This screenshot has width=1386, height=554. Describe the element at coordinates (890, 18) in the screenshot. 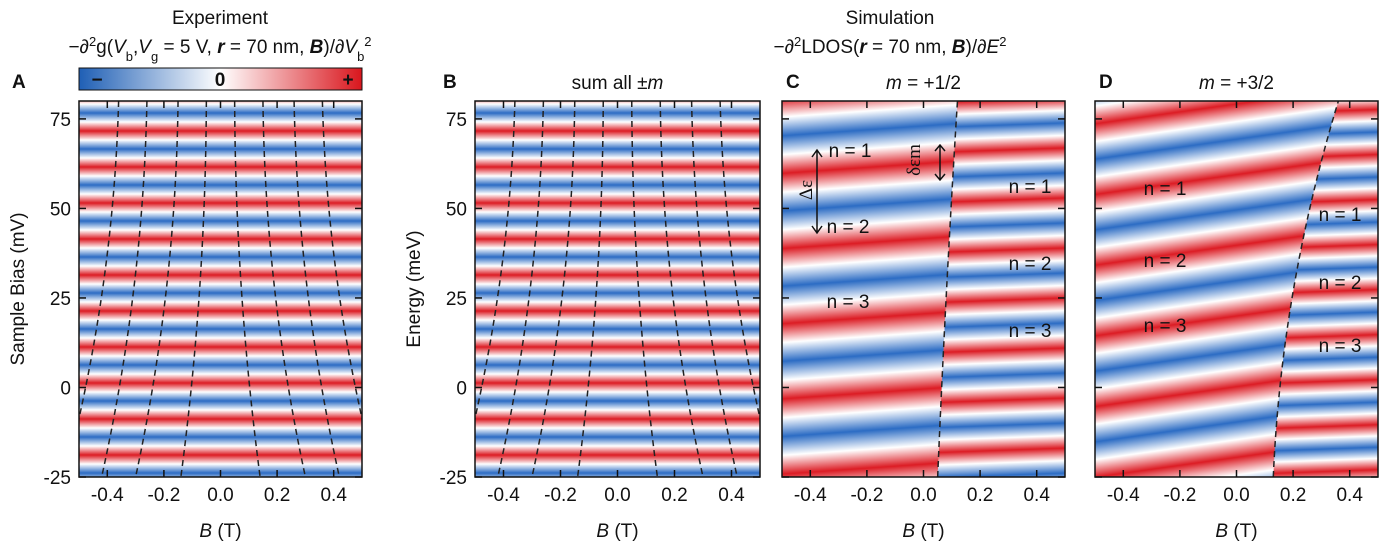

I see `header-title: Simulation` at that location.